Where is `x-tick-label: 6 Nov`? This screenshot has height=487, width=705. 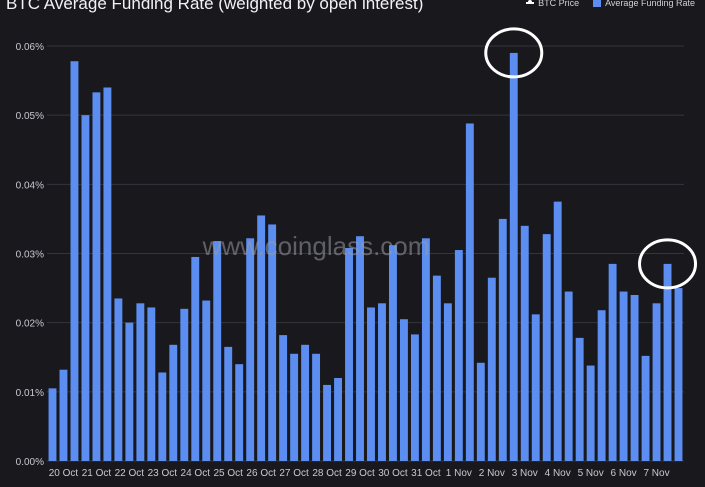 x-tick-label: 6 Nov is located at coordinates (624, 473).